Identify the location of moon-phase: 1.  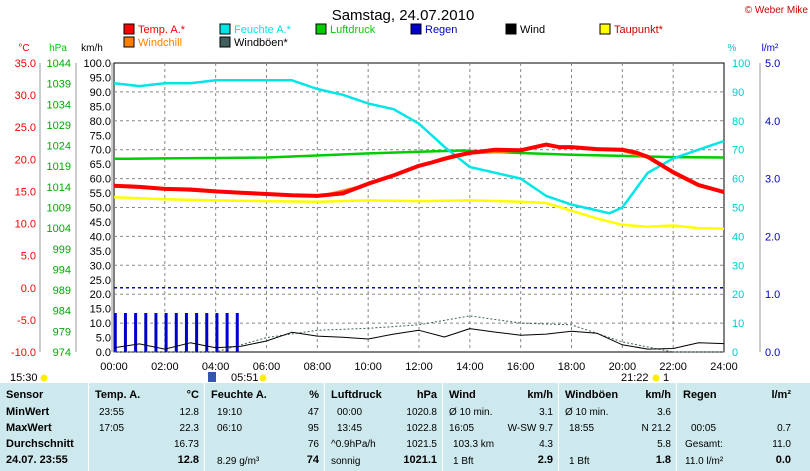
(666, 378).